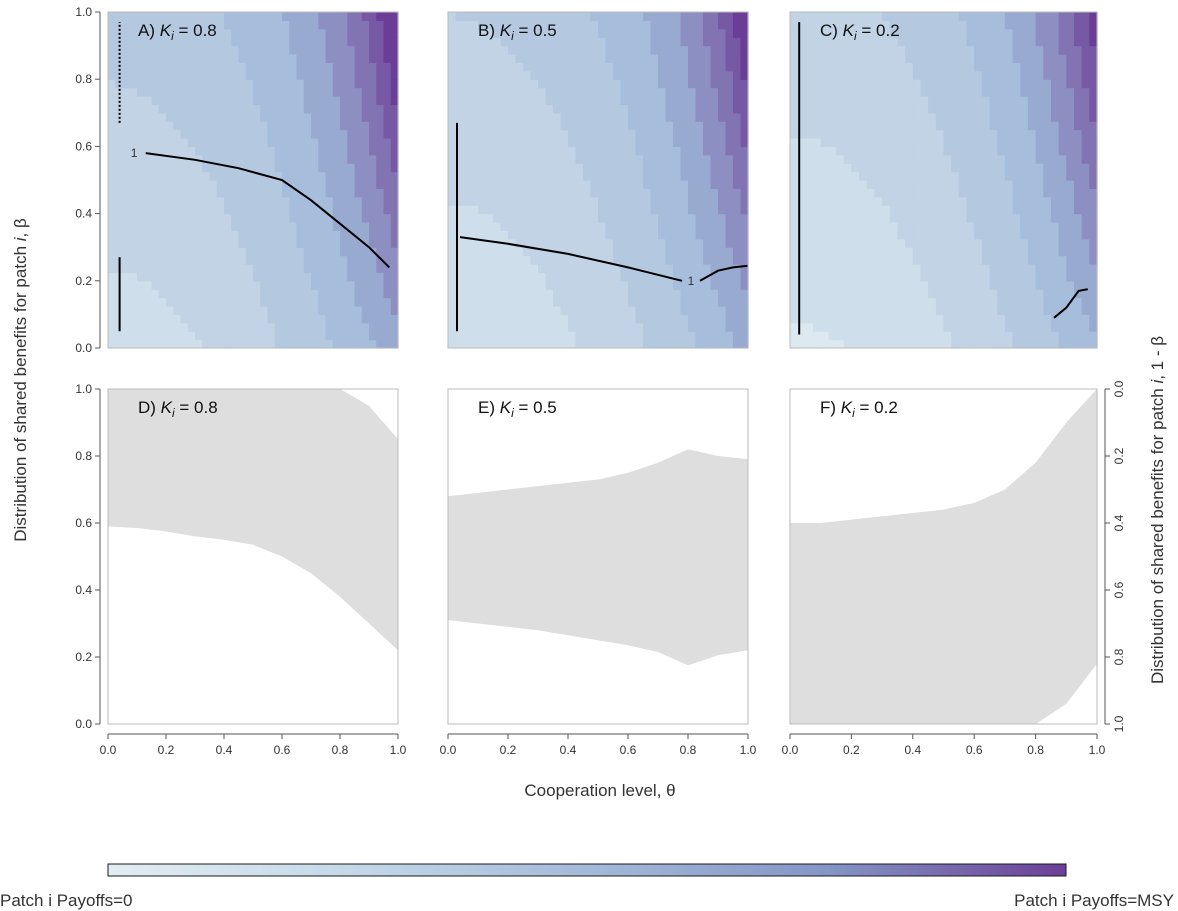 This screenshot has height=911, width=1178. Describe the element at coordinates (943, 556) in the screenshot. I see `plot-frame` at that location.